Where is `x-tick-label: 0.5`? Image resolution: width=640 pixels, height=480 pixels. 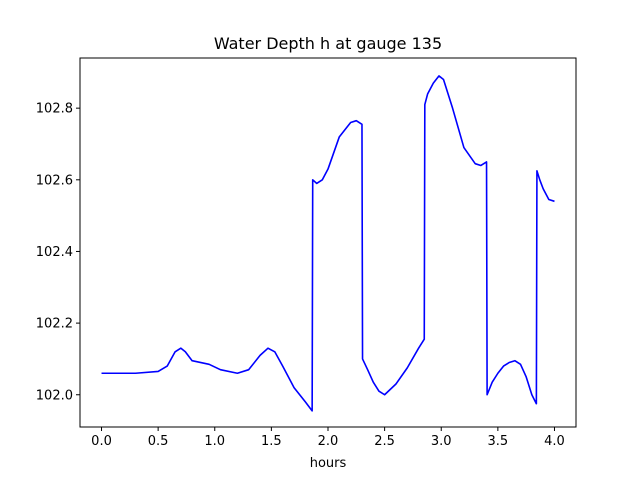
x-tick-label: 0.5 is located at coordinates (158, 441).